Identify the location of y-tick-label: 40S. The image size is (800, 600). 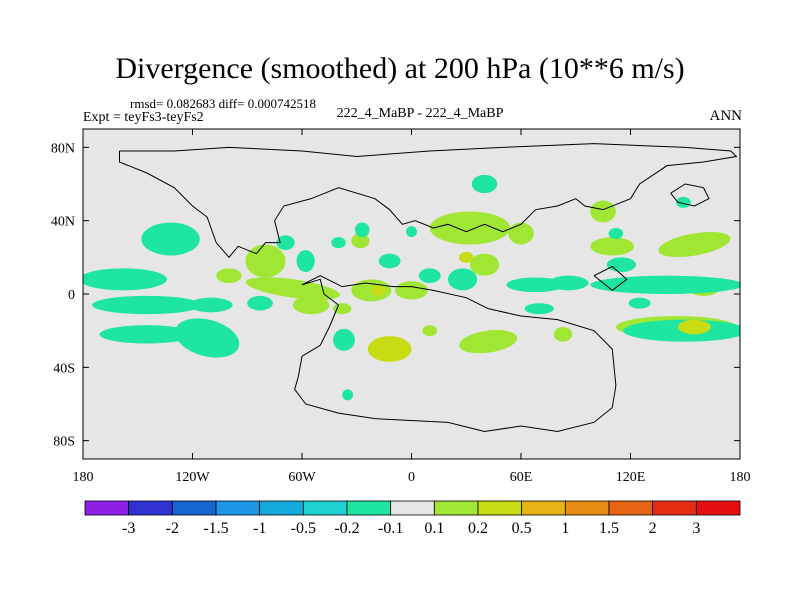
(64, 368).